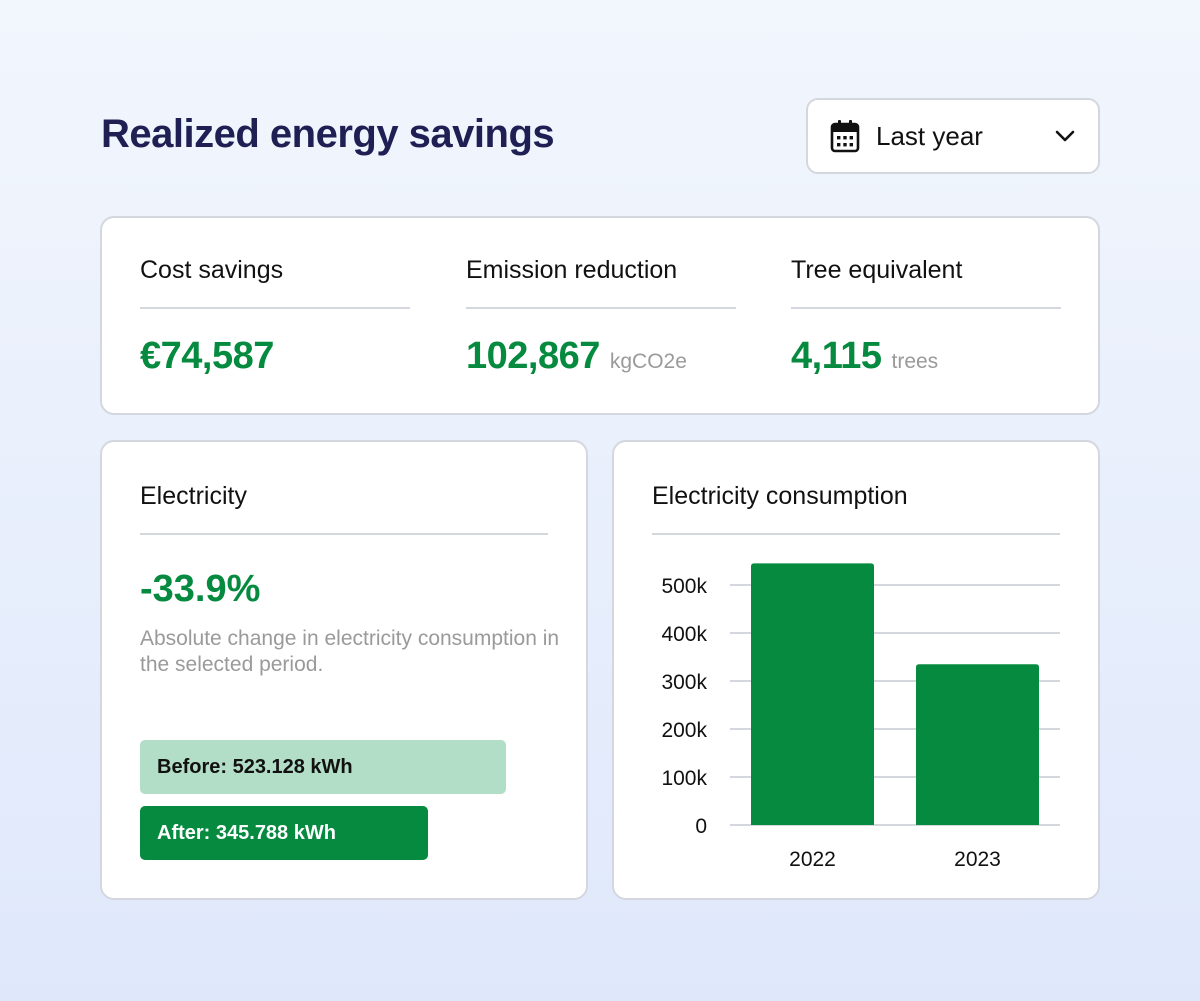  What do you see at coordinates (701, 826) in the screenshot?
I see `y-tick-label: 0` at bounding box center [701, 826].